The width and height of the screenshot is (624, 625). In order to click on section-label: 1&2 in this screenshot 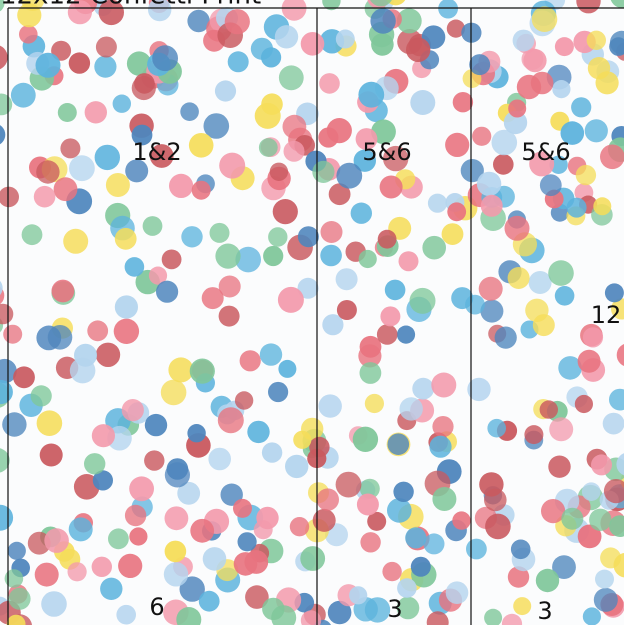, I will do `click(156, 152)`.